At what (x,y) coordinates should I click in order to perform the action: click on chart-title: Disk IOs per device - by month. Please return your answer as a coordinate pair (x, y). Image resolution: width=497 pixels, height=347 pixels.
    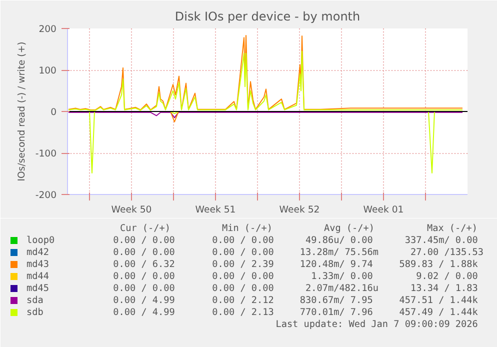
    Looking at the image, I should click on (267, 17).